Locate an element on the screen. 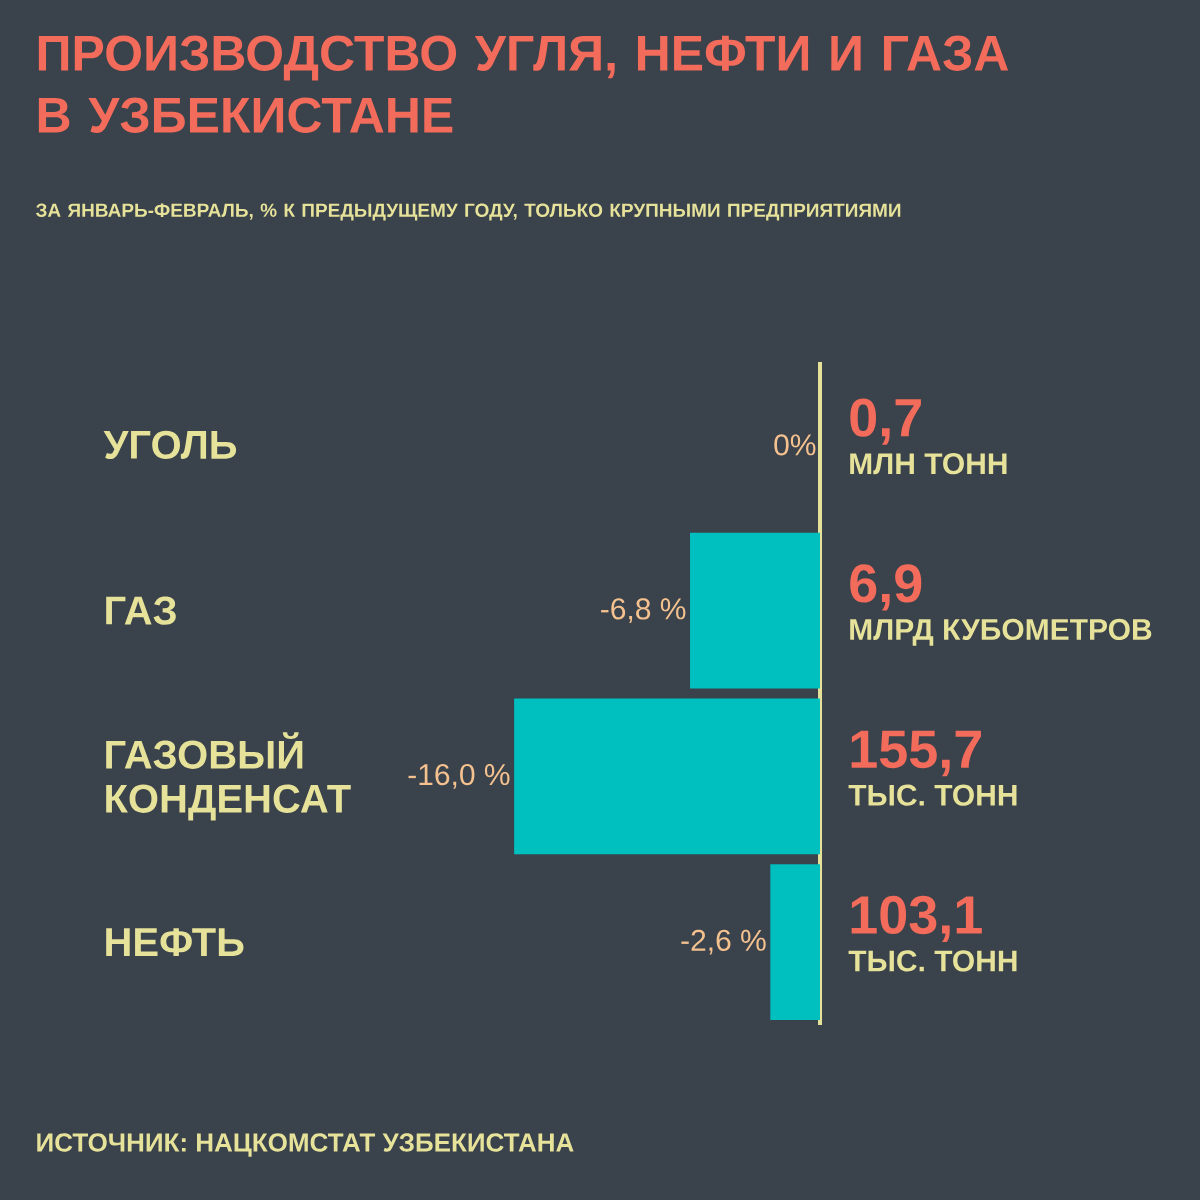 Image resolution: width=1200 pixels, height=1200 pixels. text: ИСТОЧНИК: НАЦКОМСТАТ УЗБЕКИСТАНА is located at coordinates (305, 1145).